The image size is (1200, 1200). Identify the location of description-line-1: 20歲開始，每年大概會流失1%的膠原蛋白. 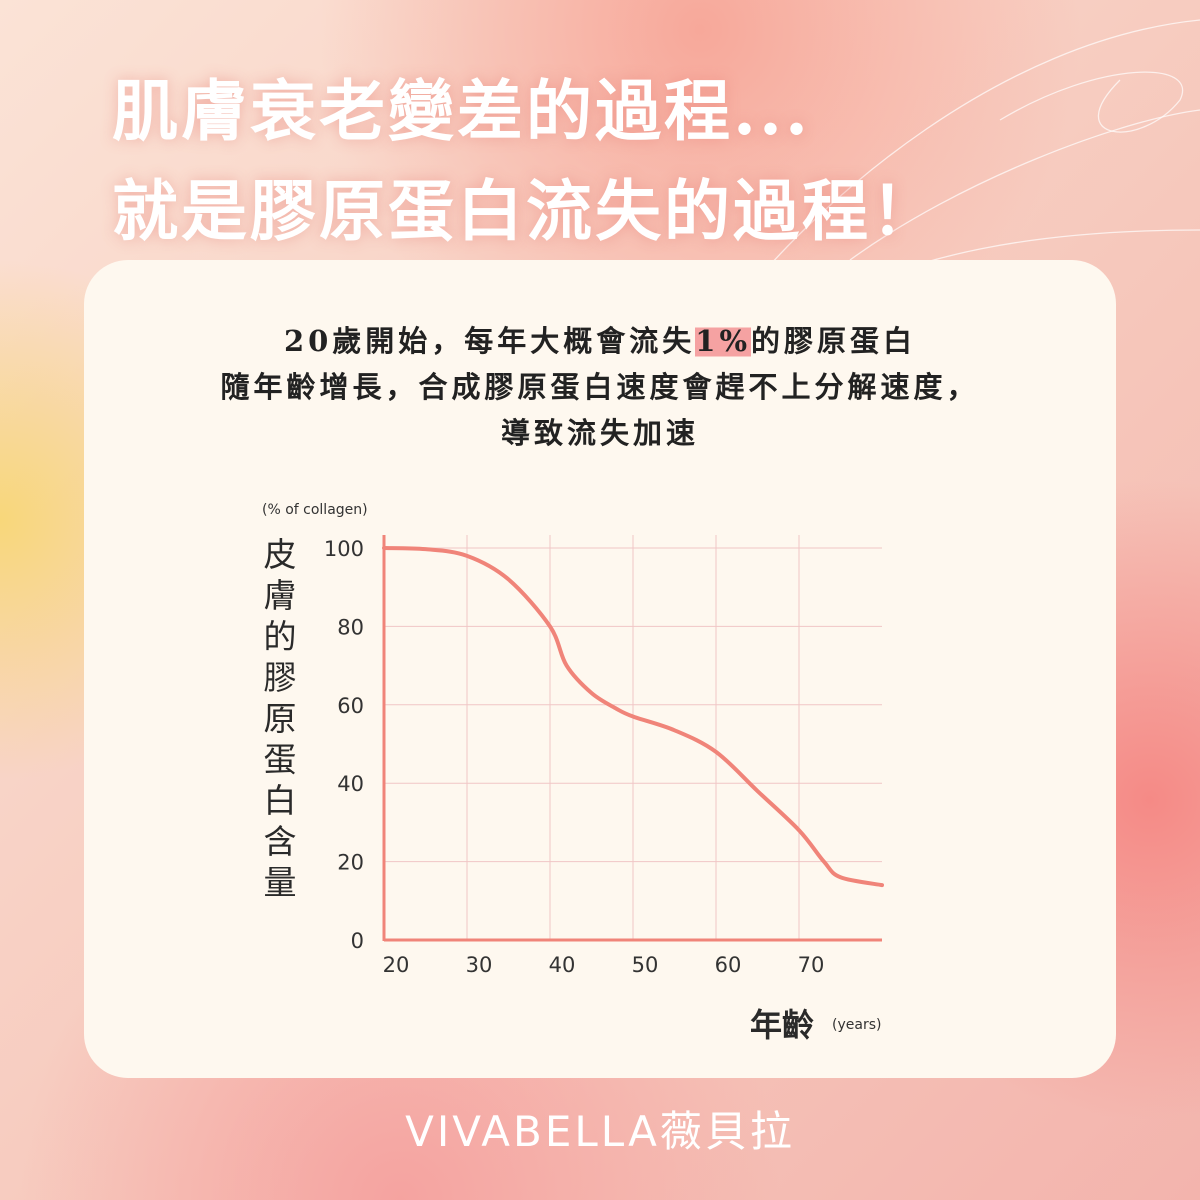
(600, 341).